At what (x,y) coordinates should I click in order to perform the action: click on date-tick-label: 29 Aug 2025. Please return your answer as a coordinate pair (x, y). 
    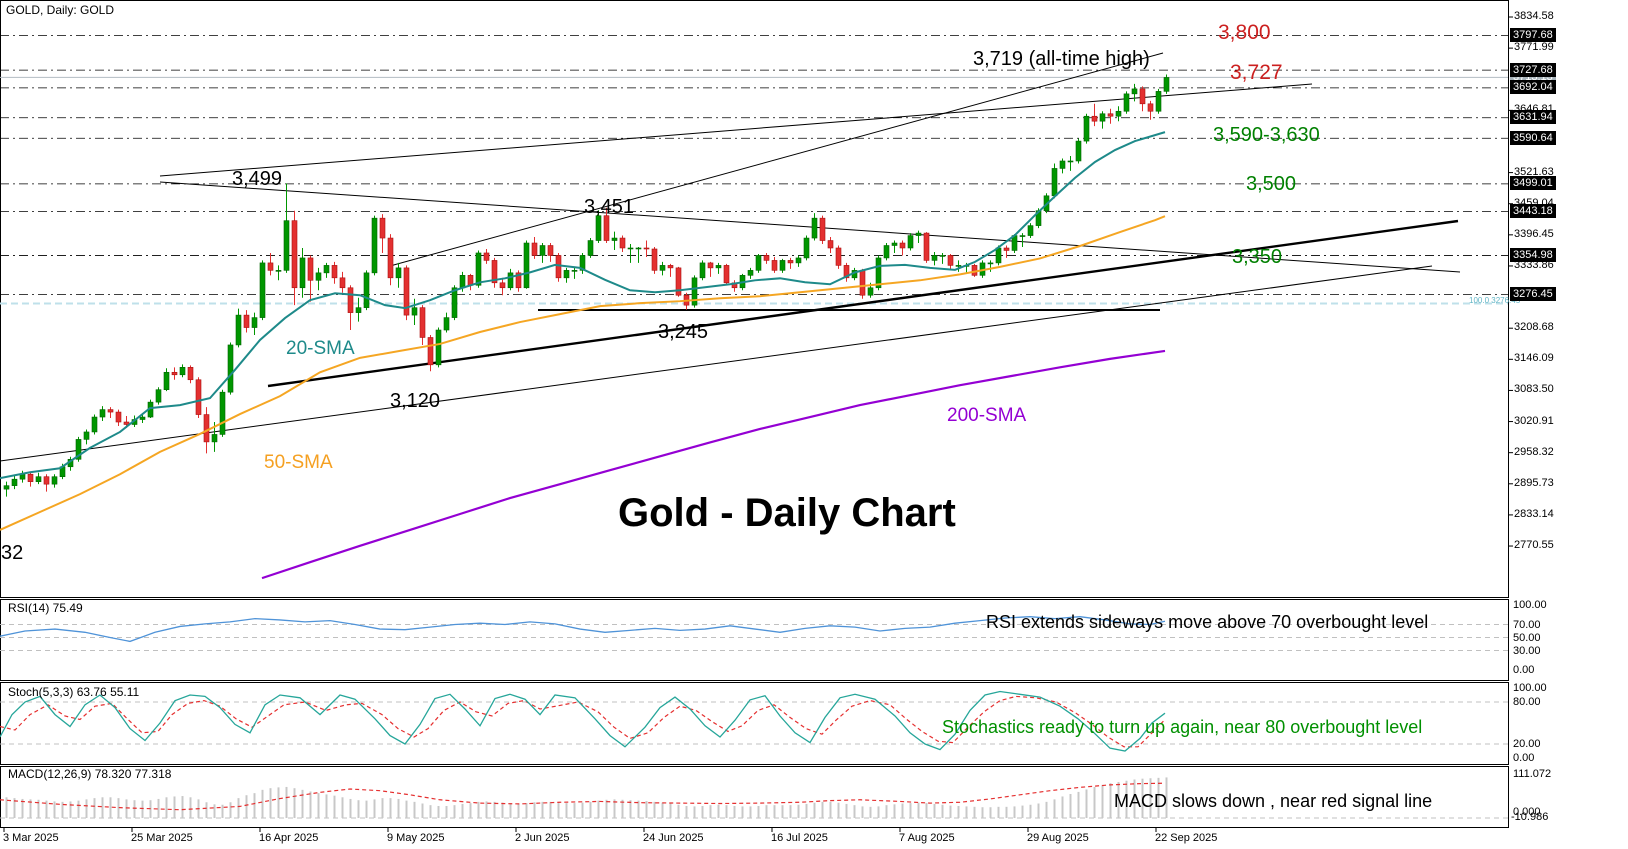
    Looking at the image, I should click on (1058, 838).